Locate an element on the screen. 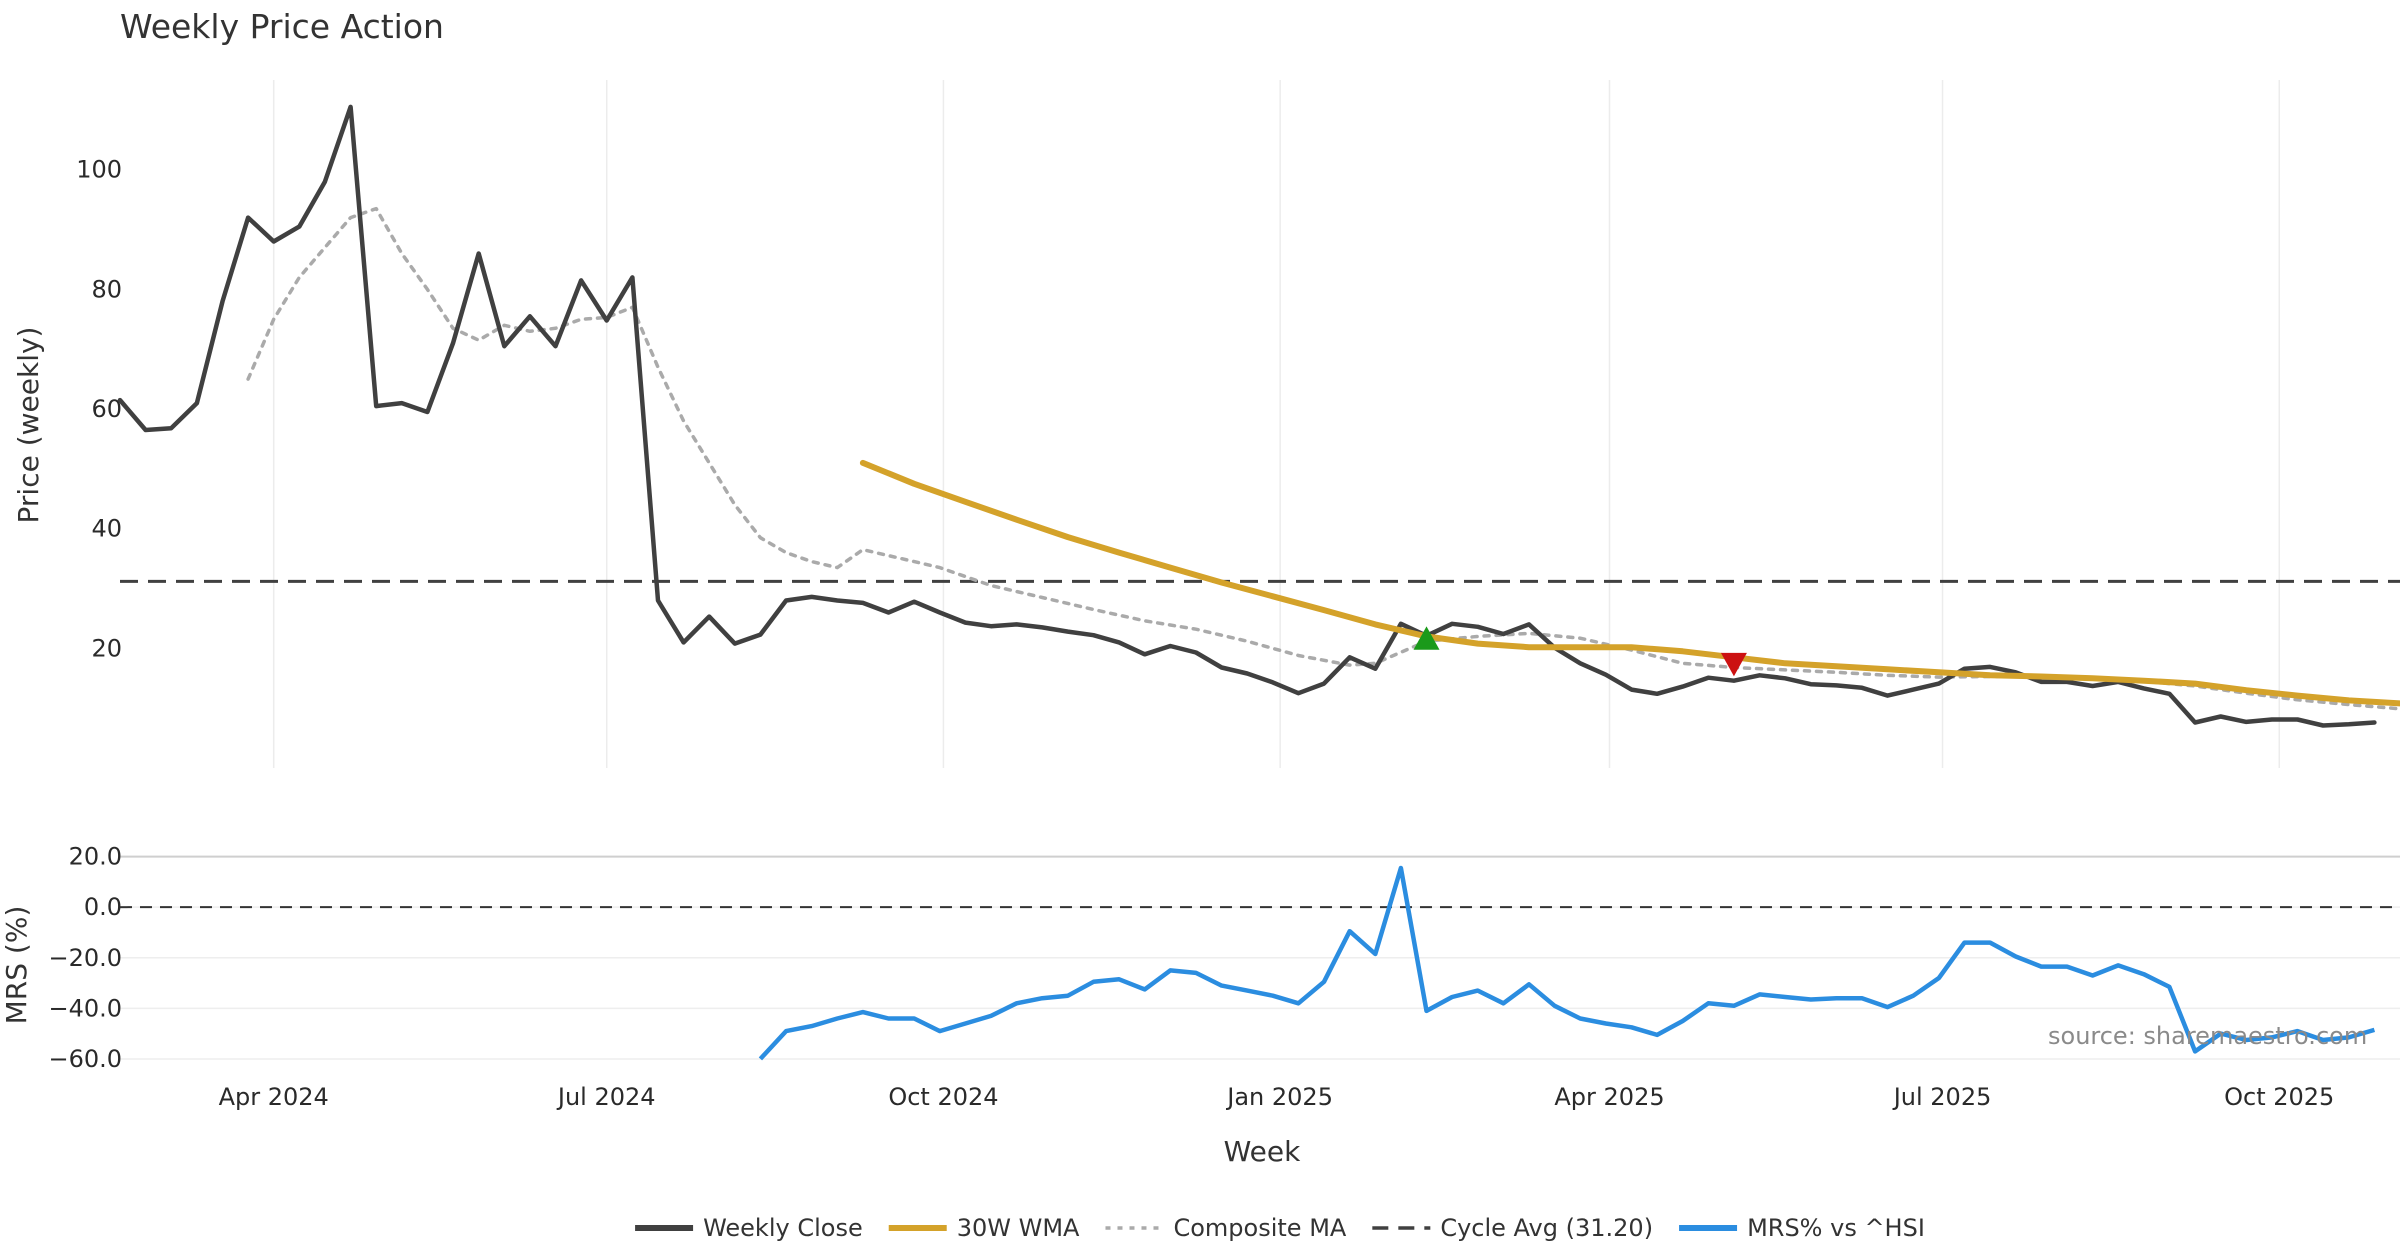 This screenshot has height=1260, width=2400. chart-title: Weekly Price Action is located at coordinates (282, 26).